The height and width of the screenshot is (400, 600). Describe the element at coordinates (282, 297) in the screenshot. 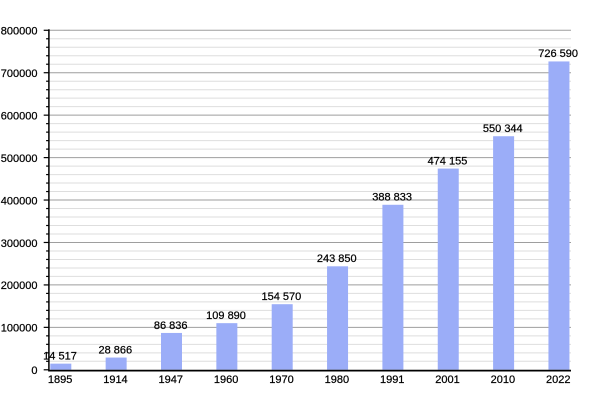

I see `svg-text: 154 570` at that location.